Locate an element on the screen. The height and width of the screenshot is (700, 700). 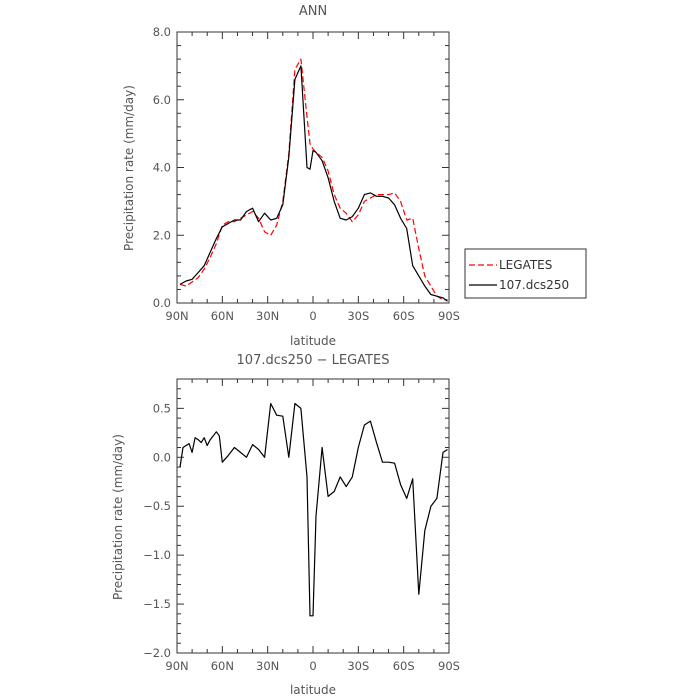
bottom-y-tick-label: −2.0 is located at coordinates (157, 653).